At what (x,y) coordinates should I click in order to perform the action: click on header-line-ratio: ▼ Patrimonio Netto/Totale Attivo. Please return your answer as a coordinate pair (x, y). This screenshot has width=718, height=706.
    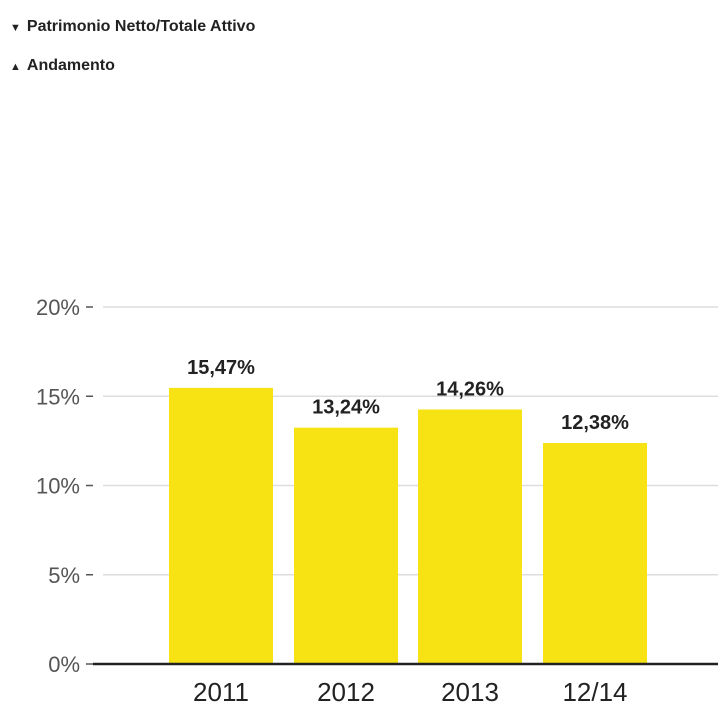
    Looking at the image, I should click on (132, 27).